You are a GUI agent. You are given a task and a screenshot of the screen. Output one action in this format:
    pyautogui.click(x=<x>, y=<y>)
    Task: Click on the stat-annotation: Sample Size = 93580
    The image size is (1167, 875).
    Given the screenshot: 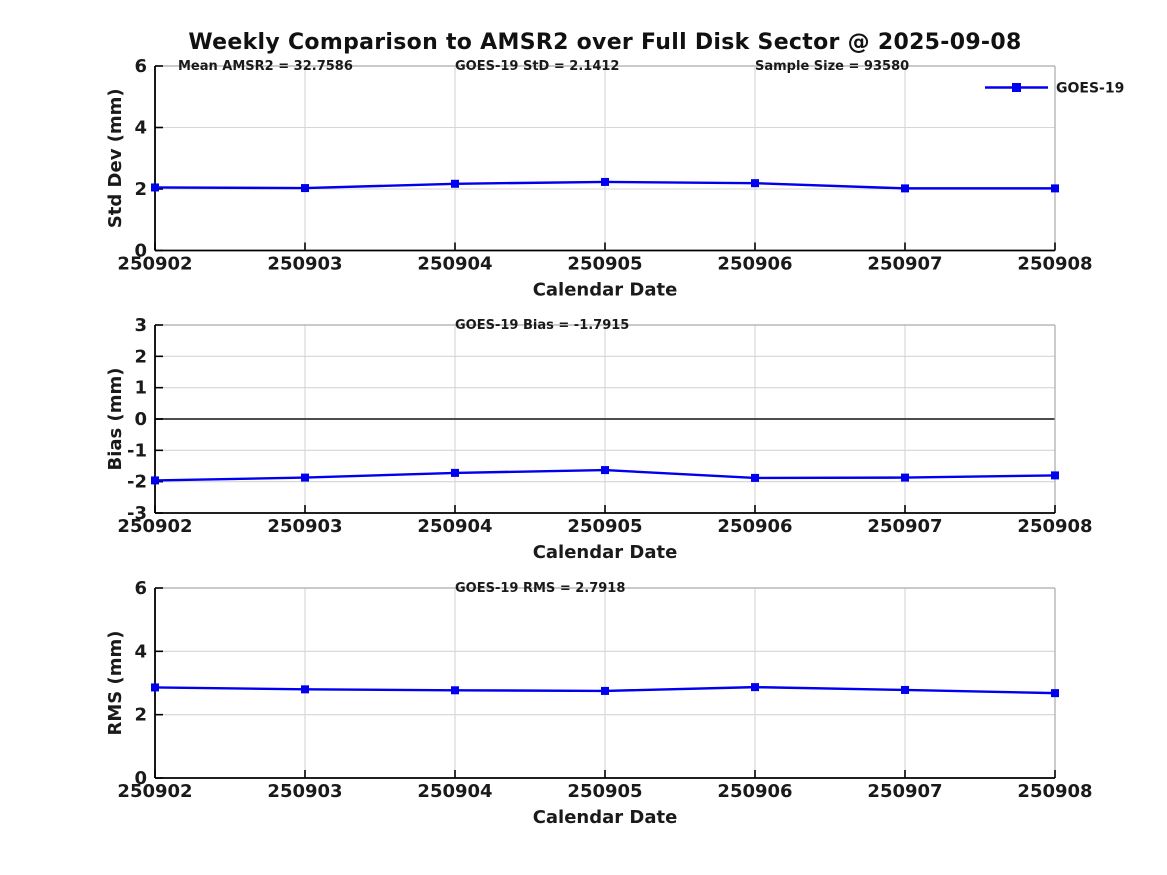 What is the action you would take?
    pyautogui.click(x=832, y=66)
    